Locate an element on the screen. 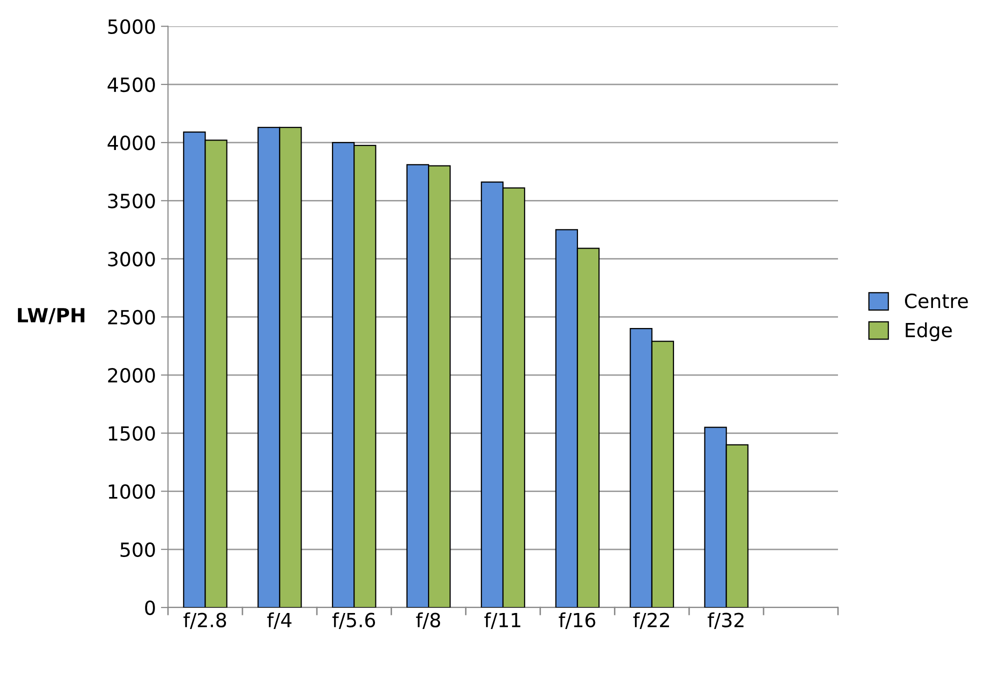 This screenshot has height=675, width=1000. y-axis-title: LW/PH is located at coordinates (51, 316).